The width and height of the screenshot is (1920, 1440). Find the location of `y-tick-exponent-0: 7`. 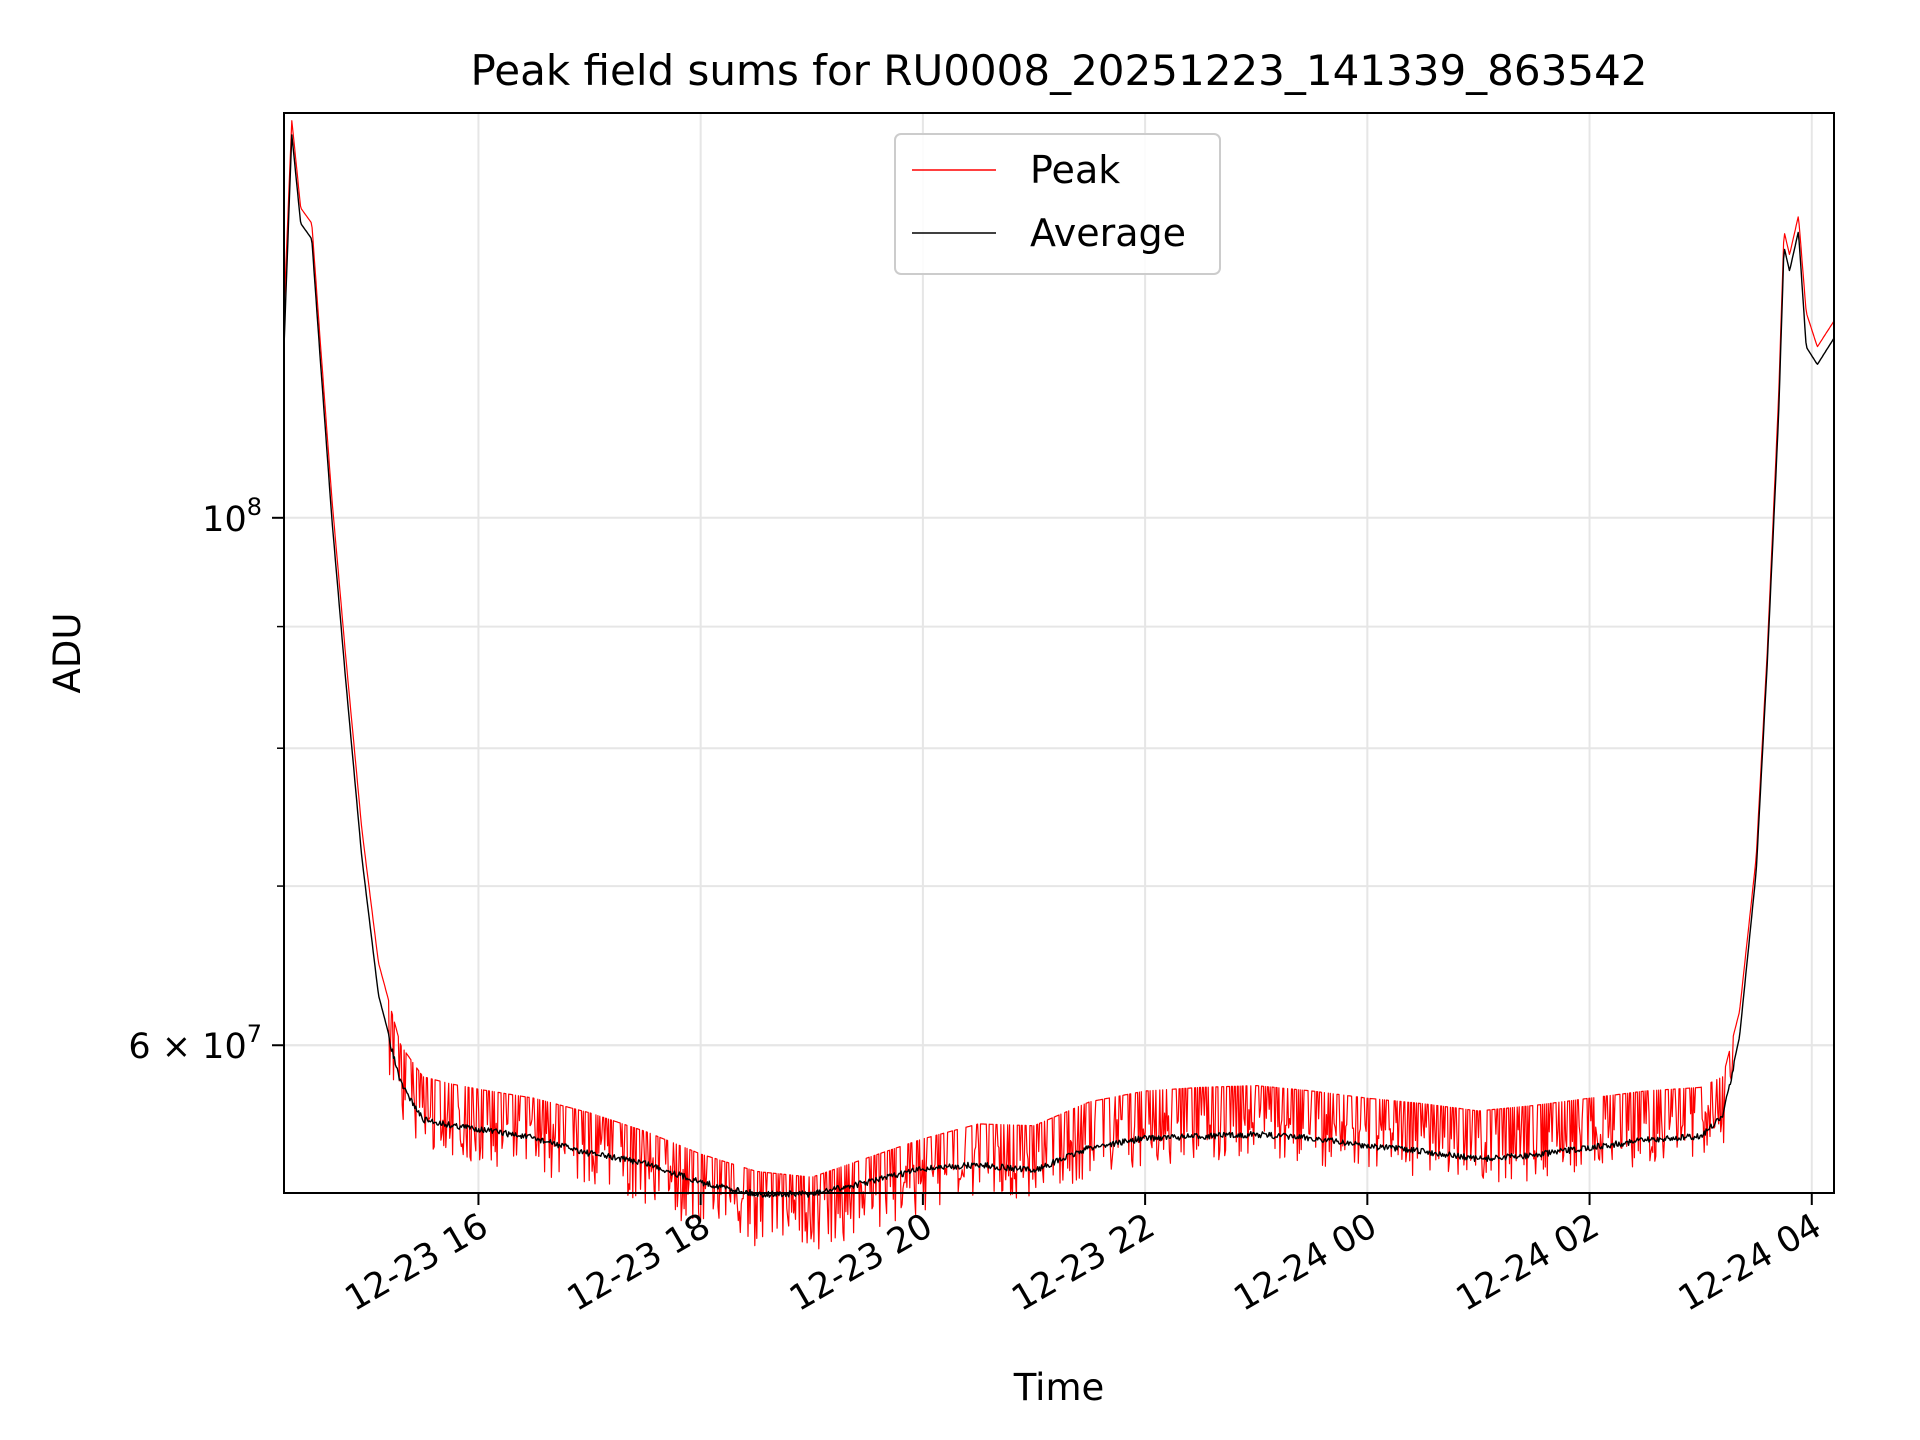

y-tick-exponent-0: 7 is located at coordinates (254, 1034).